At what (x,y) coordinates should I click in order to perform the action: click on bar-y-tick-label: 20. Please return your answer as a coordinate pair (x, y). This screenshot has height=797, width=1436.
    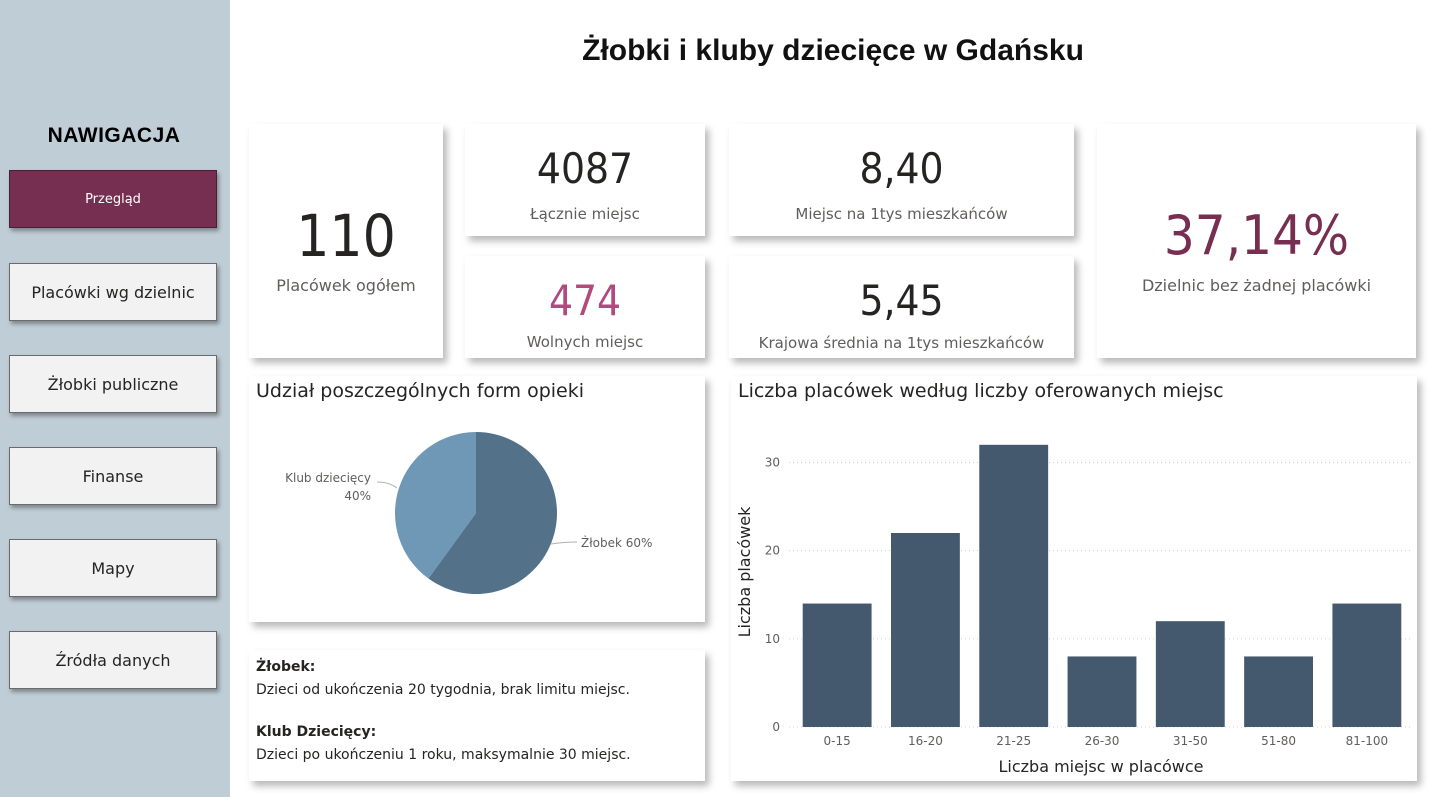
    Looking at the image, I should click on (772, 551).